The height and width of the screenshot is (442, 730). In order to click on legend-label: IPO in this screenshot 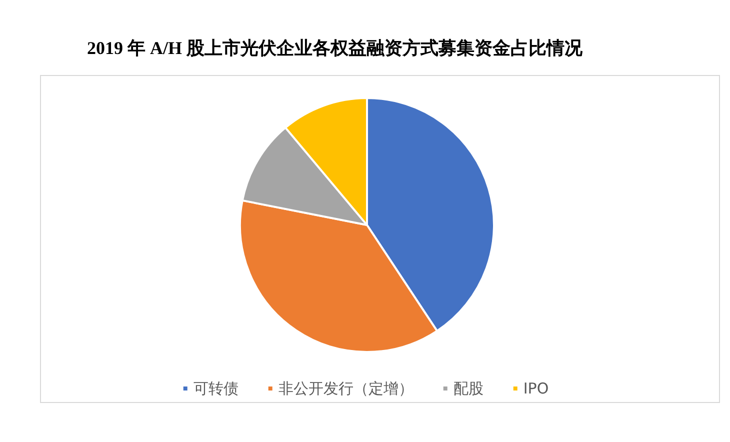, I will do `click(536, 389)`.